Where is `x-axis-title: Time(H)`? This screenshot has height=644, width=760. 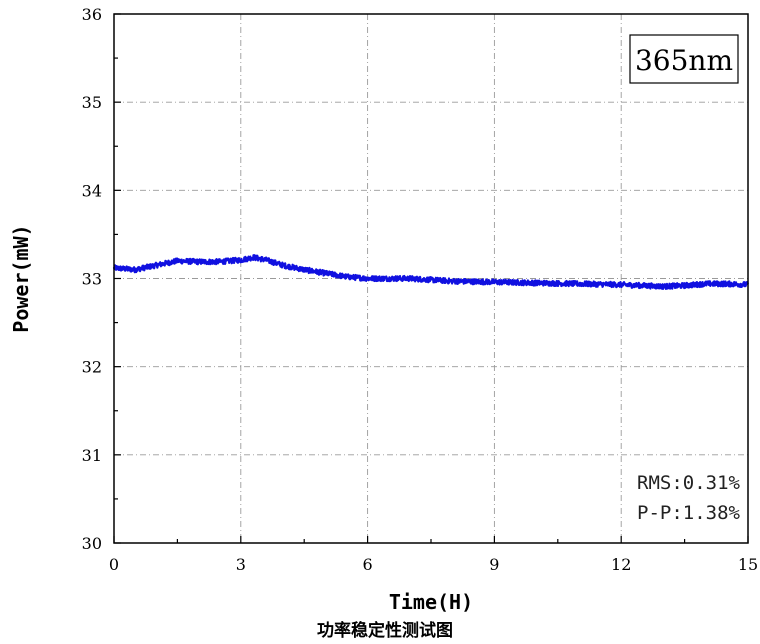 x-axis-title: Time(H) is located at coordinates (431, 602).